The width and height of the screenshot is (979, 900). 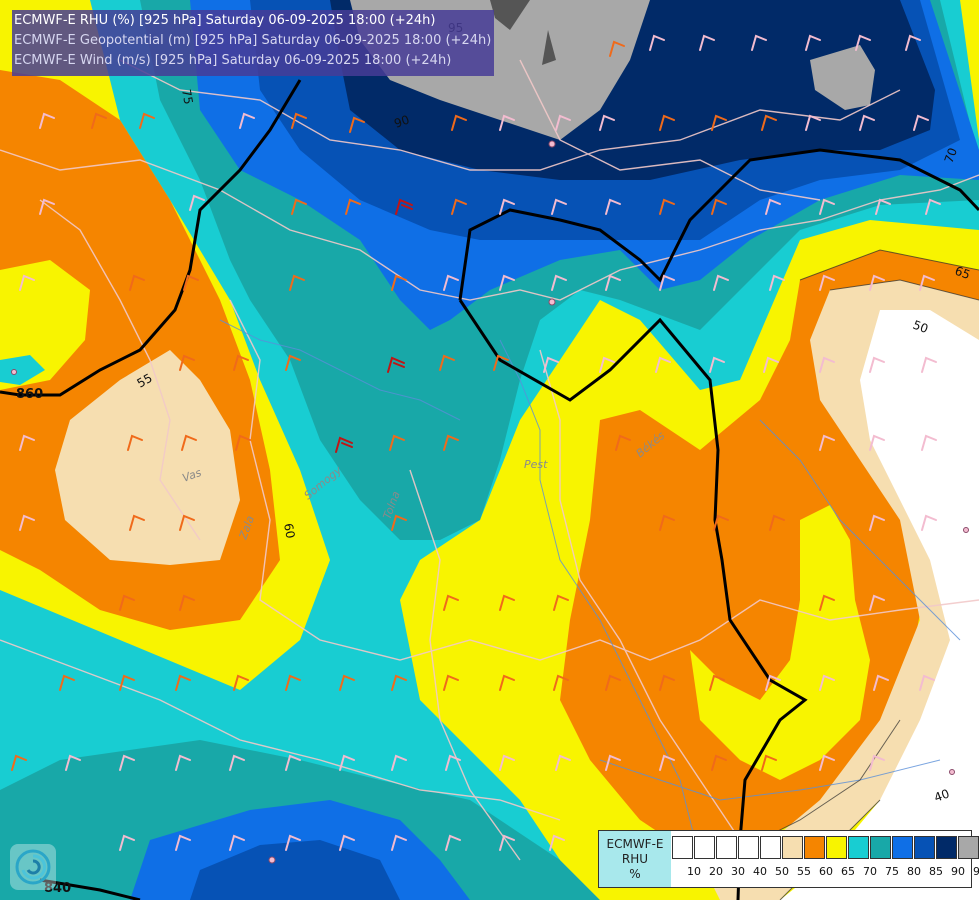 I want to click on colorbar-swatches, so click(x=825, y=848).